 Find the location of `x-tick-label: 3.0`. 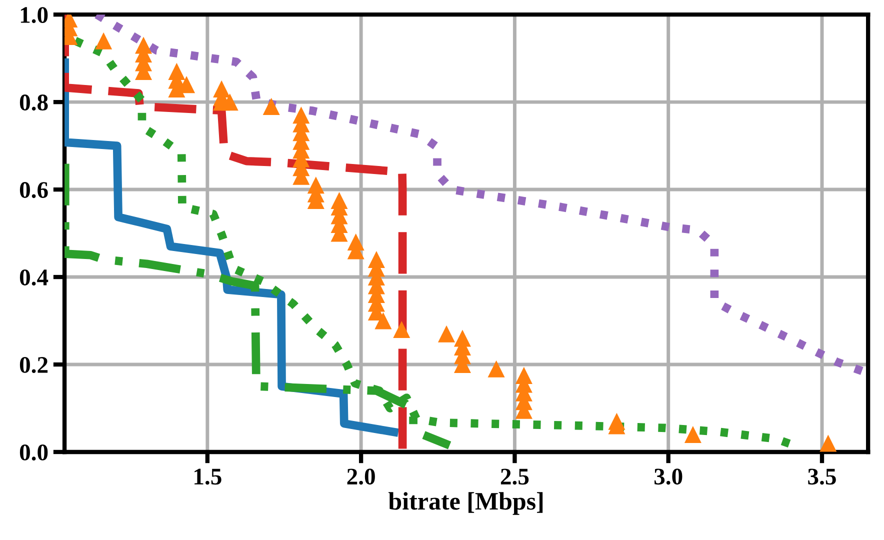

x-tick-label: 3.0 is located at coordinates (668, 476).